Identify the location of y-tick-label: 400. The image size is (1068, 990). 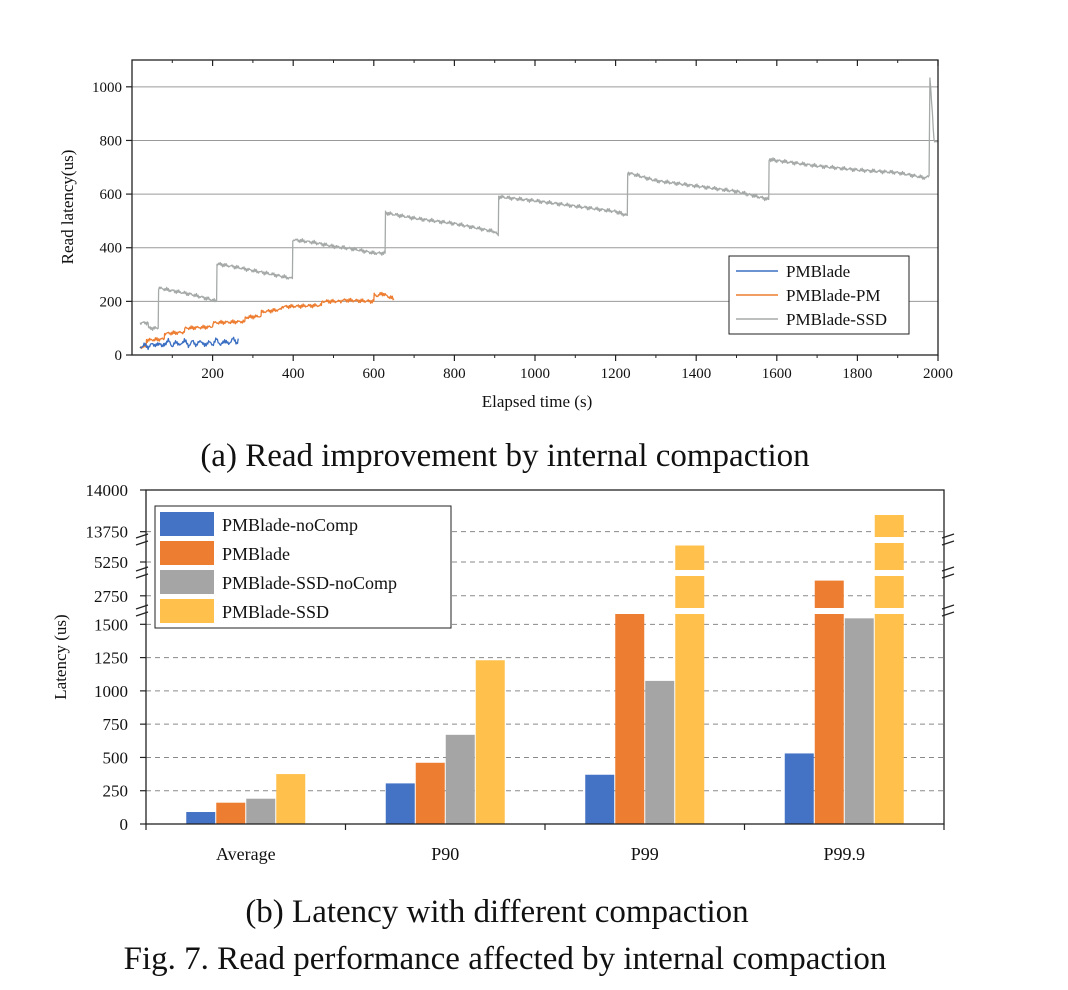
(111, 249).